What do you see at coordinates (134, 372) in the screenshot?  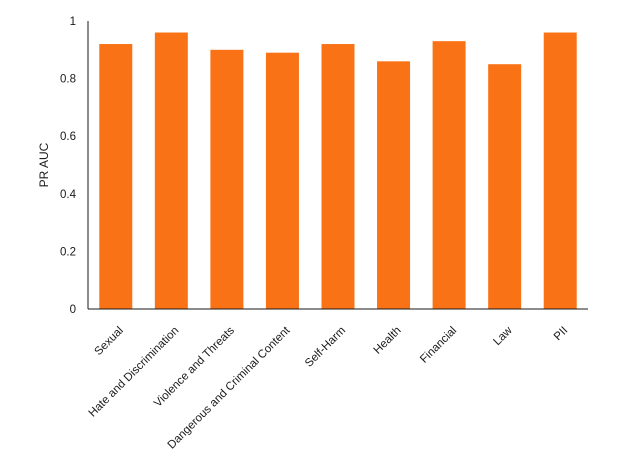 I see `x-category-label: Hate and Discrimination` at bounding box center [134, 372].